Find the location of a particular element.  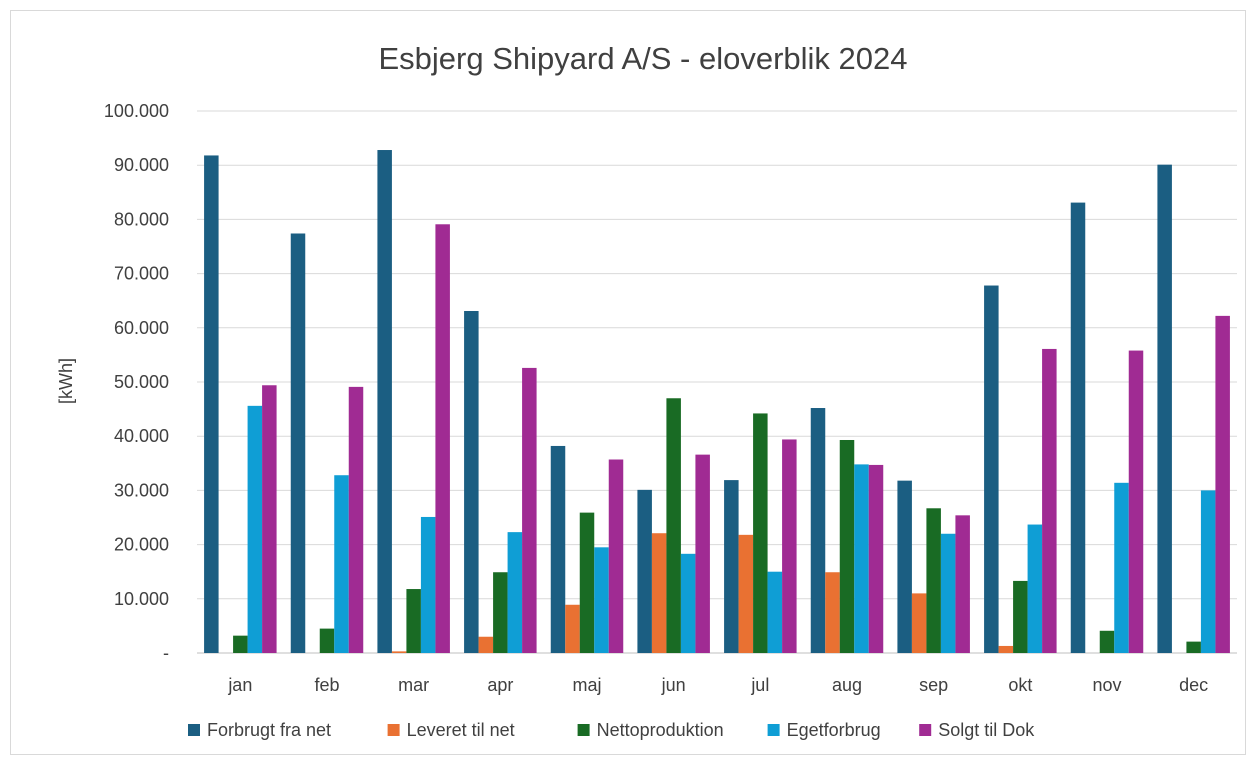

x-tick-label: apr is located at coordinates (500, 685).